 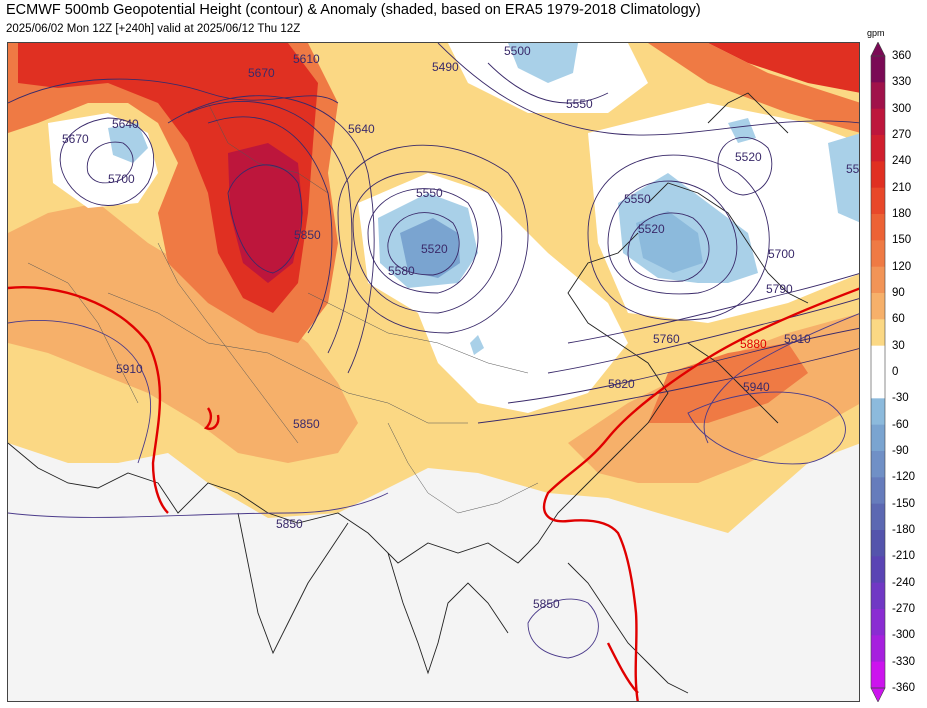 I want to click on colorbar-tick-label: 120, so click(x=902, y=266).